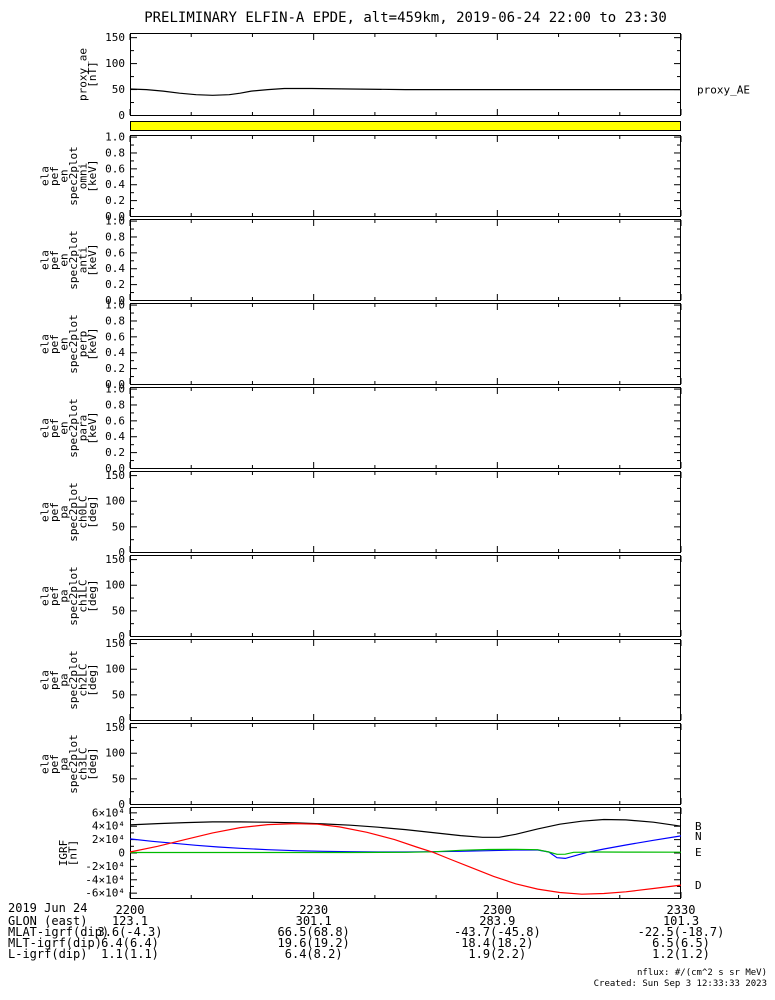 The width and height of the screenshot is (775, 1000). What do you see at coordinates (698, 836) in the screenshot?
I see `series-letter-N: N` at bounding box center [698, 836].